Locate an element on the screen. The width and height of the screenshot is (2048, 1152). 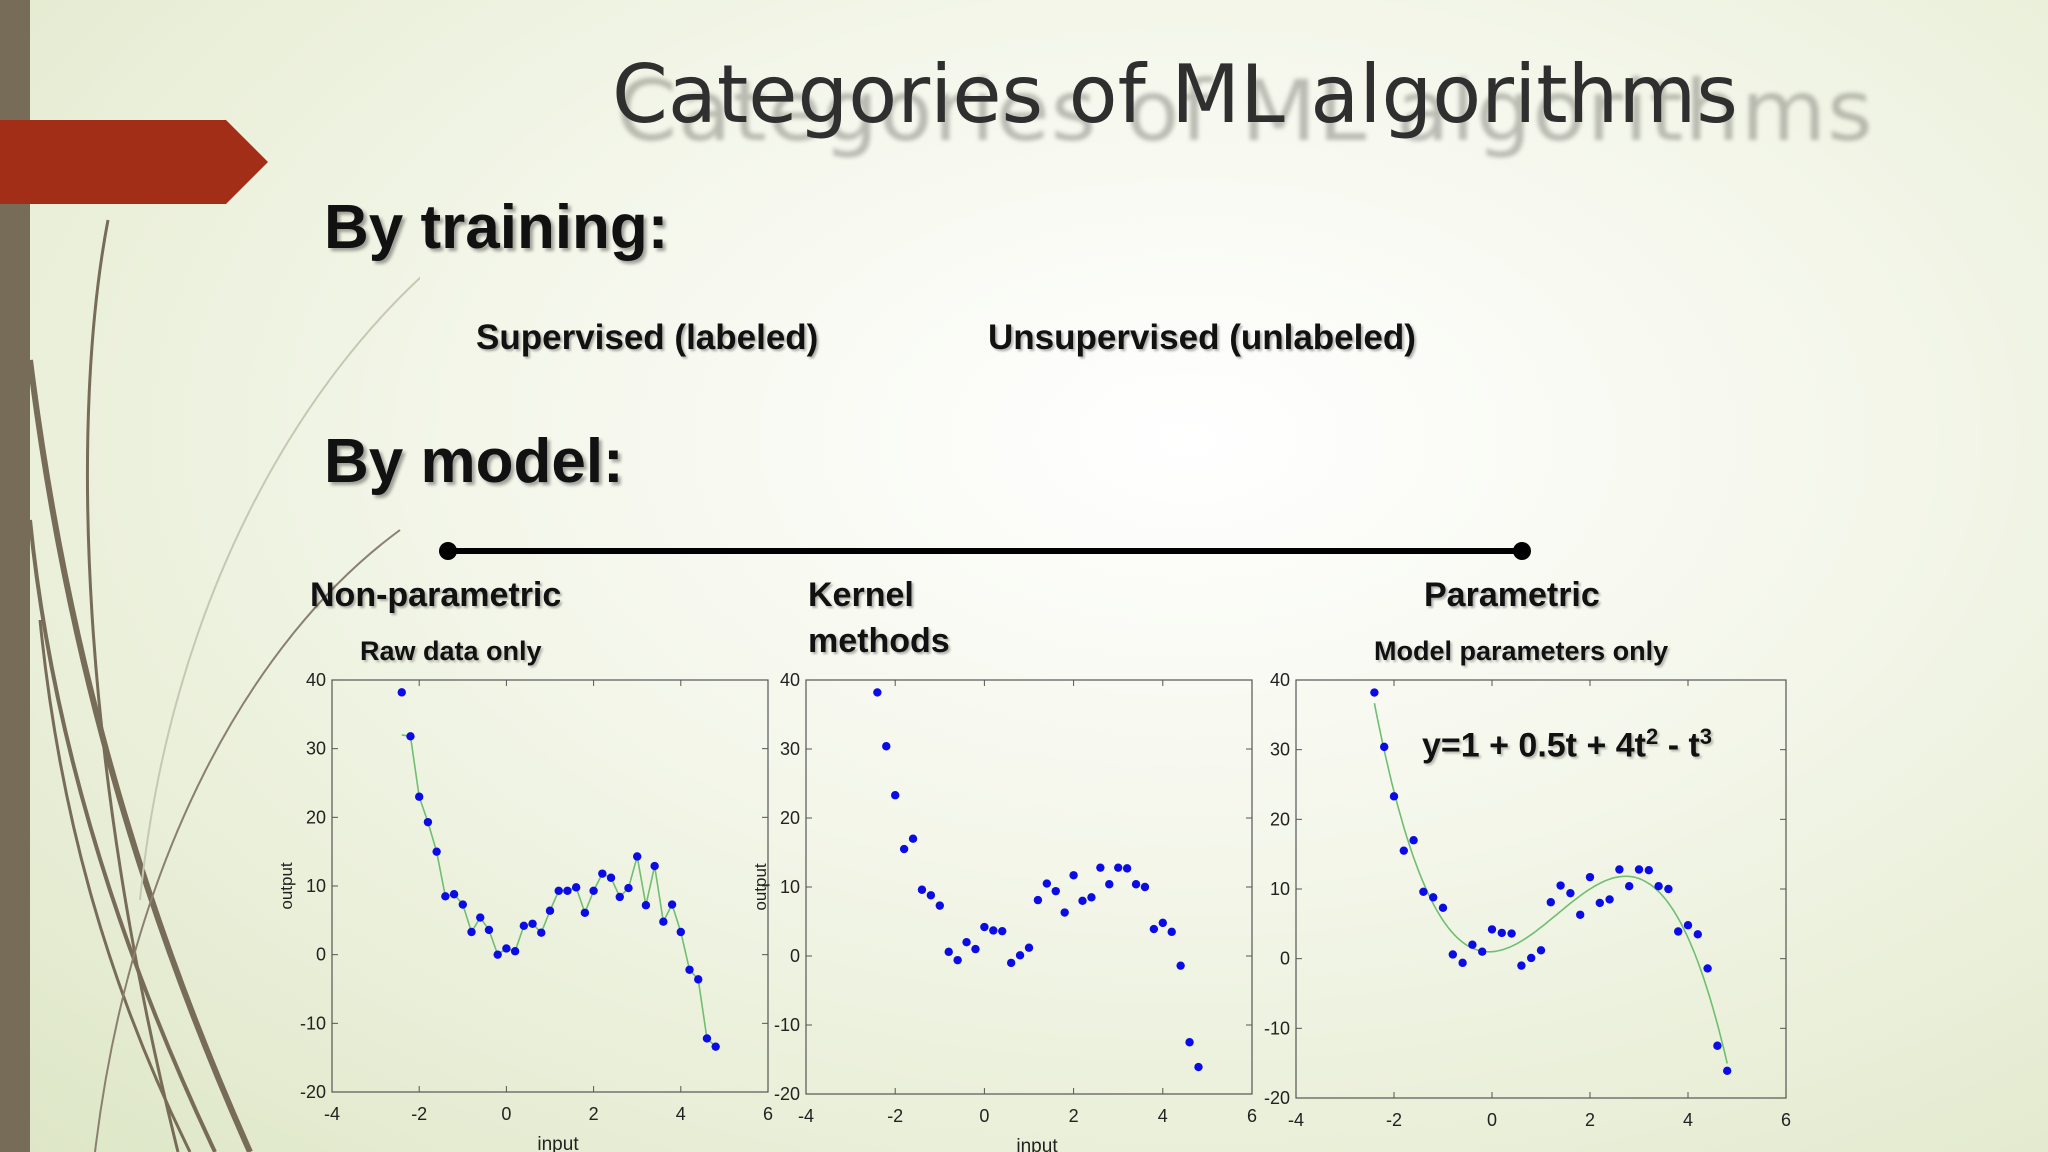
x-axis-label: input is located at coordinates (1037, 1144).